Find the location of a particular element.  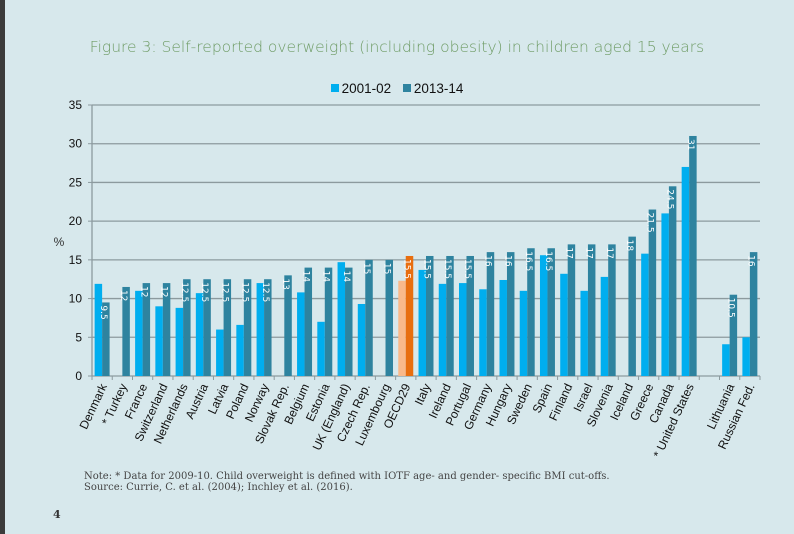

bar-2013-14-Denmark is located at coordinates (106, 339).